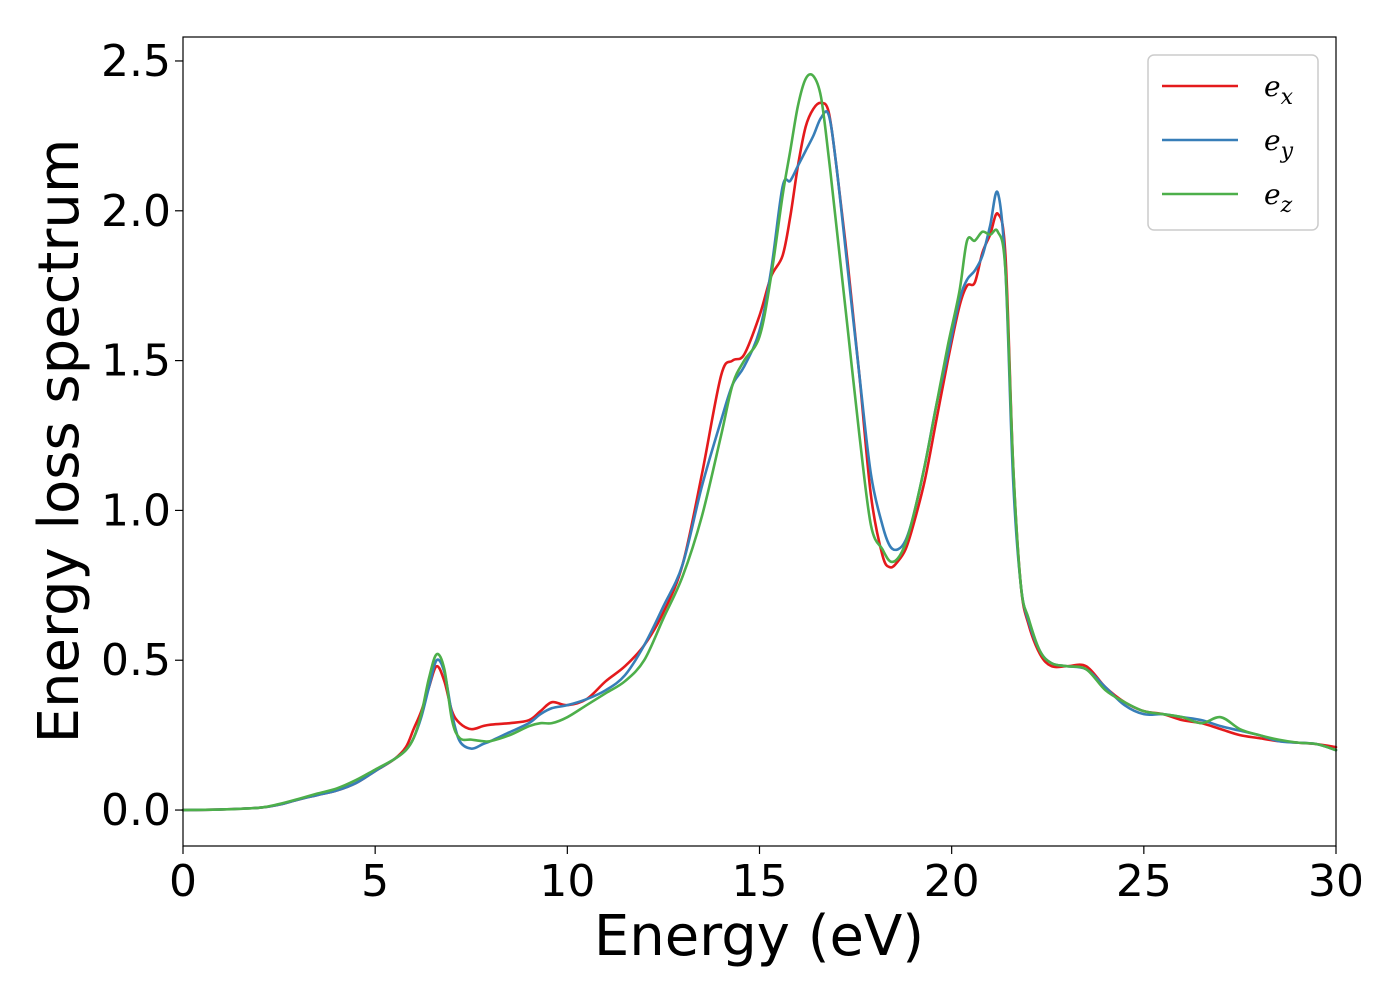 This screenshot has height=1005, width=1400. What do you see at coordinates (136, 810) in the screenshot?
I see `y-tick-label: 0.0` at bounding box center [136, 810].